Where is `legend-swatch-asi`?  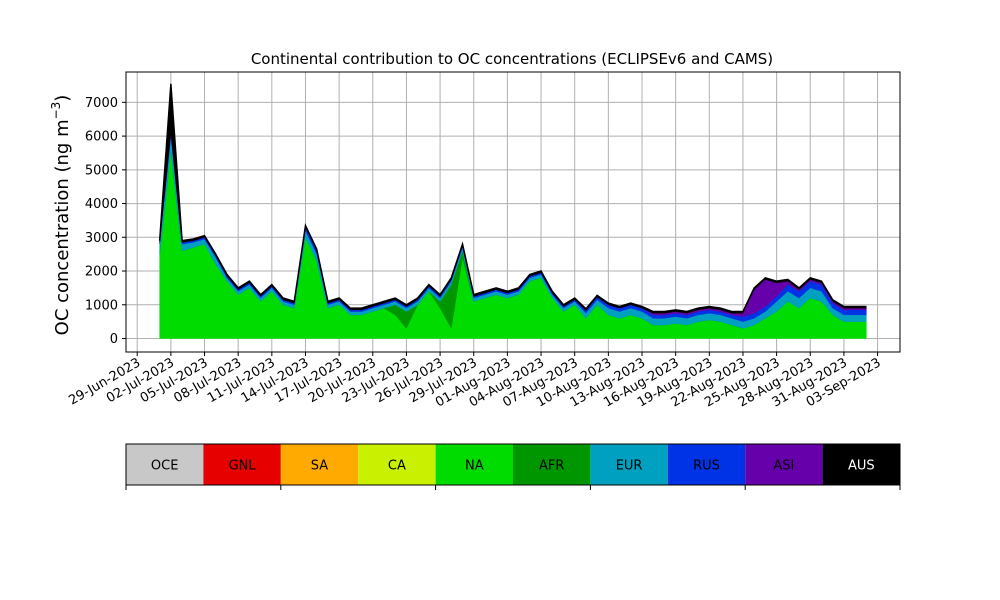
legend-swatch-asi is located at coordinates (784, 464).